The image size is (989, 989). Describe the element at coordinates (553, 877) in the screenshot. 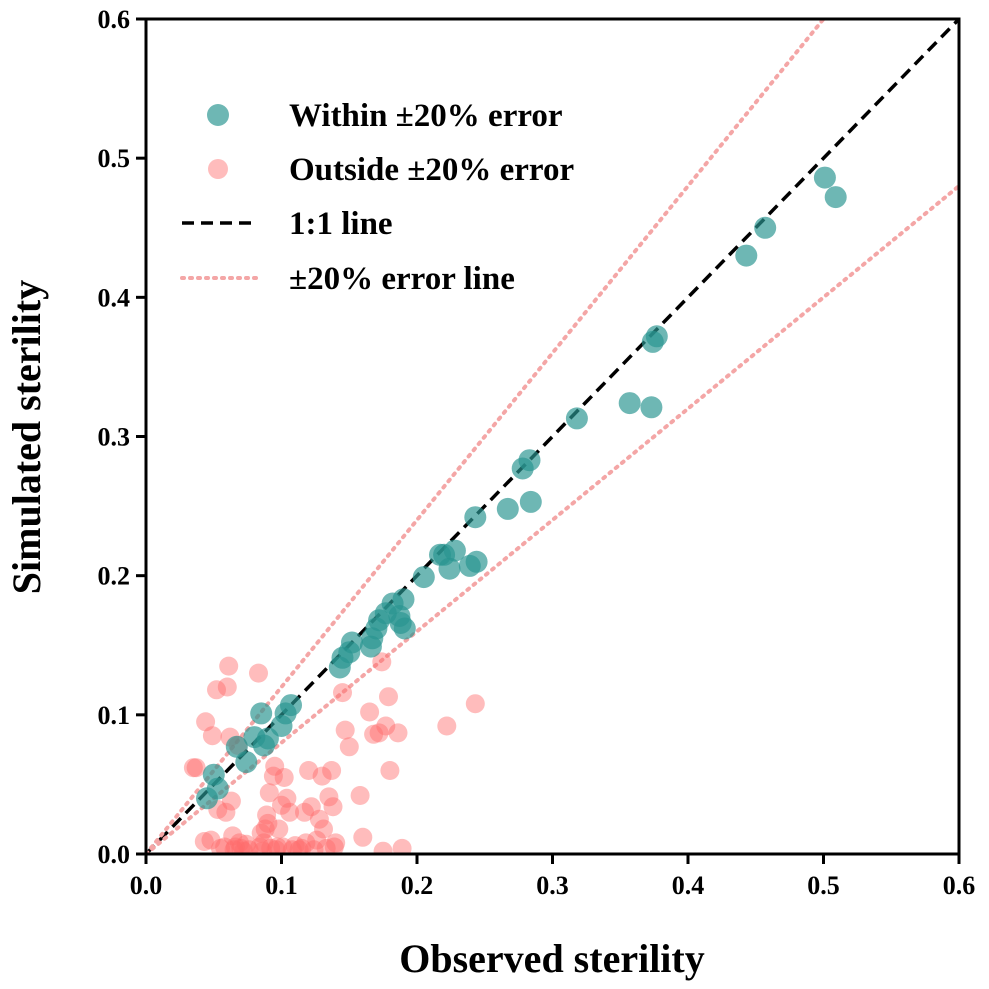

I see `x-axis: 0.0 0.1 0.2 0.3 0.4 0.5 0.6` at that location.